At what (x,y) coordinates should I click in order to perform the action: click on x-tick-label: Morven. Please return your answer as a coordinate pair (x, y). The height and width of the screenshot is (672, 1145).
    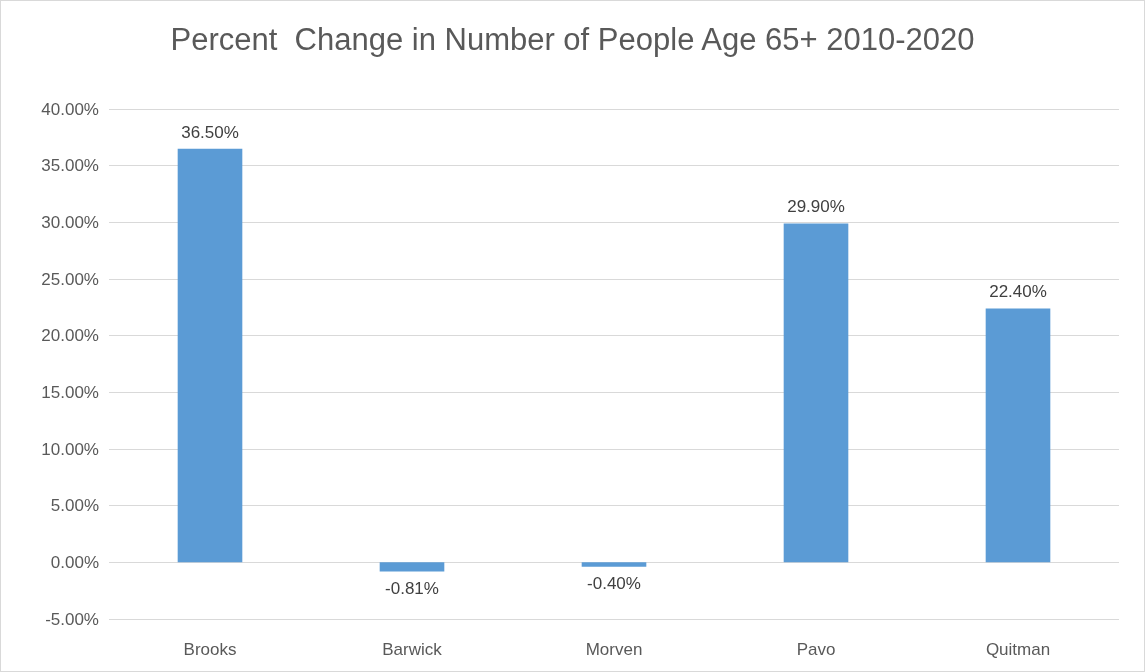
    Looking at the image, I should click on (614, 649).